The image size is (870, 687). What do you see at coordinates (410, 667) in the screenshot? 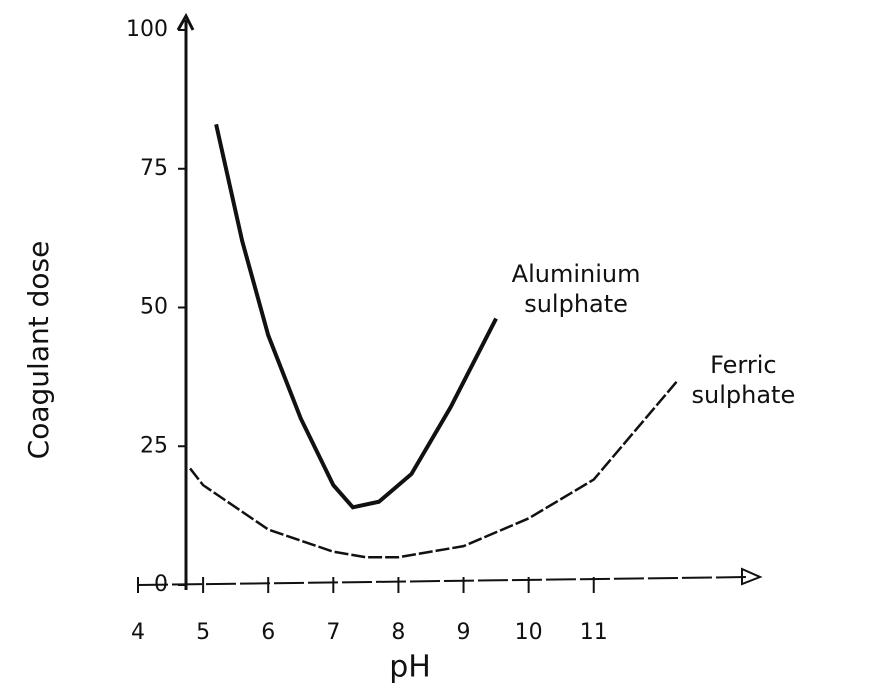
I see `x-axis-label: pH` at bounding box center [410, 667].